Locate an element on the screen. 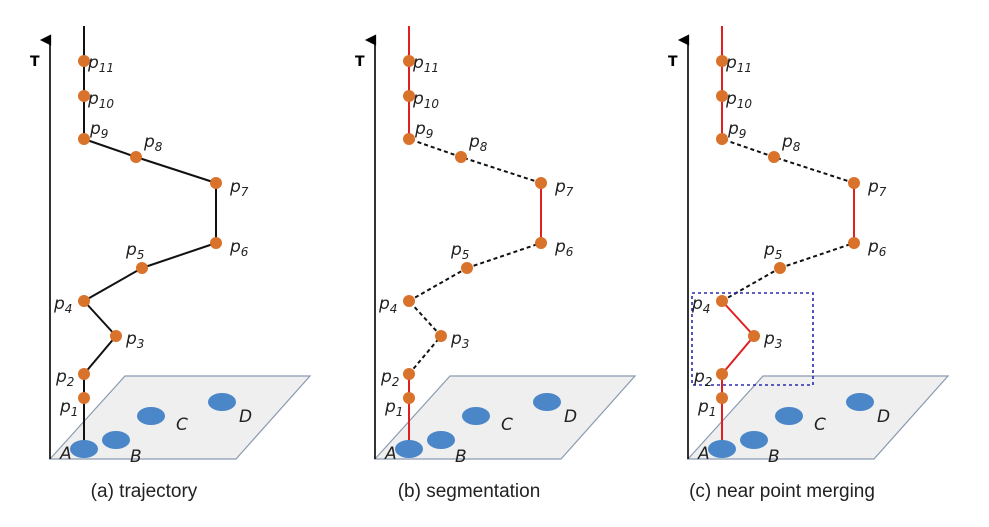 The image size is (989, 527). panel-caption: (b) segmentation is located at coordinates (469, 491).